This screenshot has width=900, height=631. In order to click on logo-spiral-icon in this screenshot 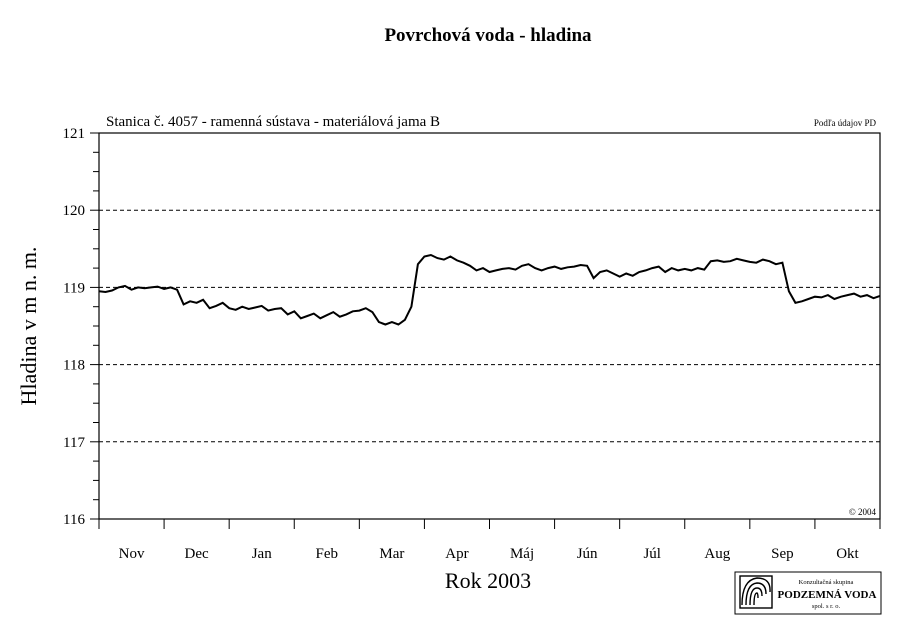, I will do `click(756, 592)`.